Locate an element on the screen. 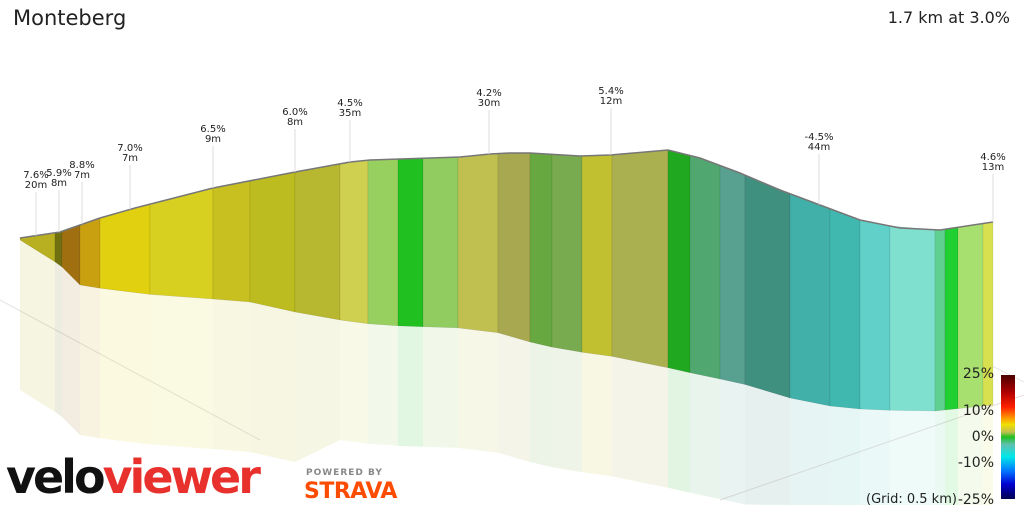 The height and width of the screenshot is (512, 1024). segment-grade-label: 7.6% is located at coordinates (35, 175).